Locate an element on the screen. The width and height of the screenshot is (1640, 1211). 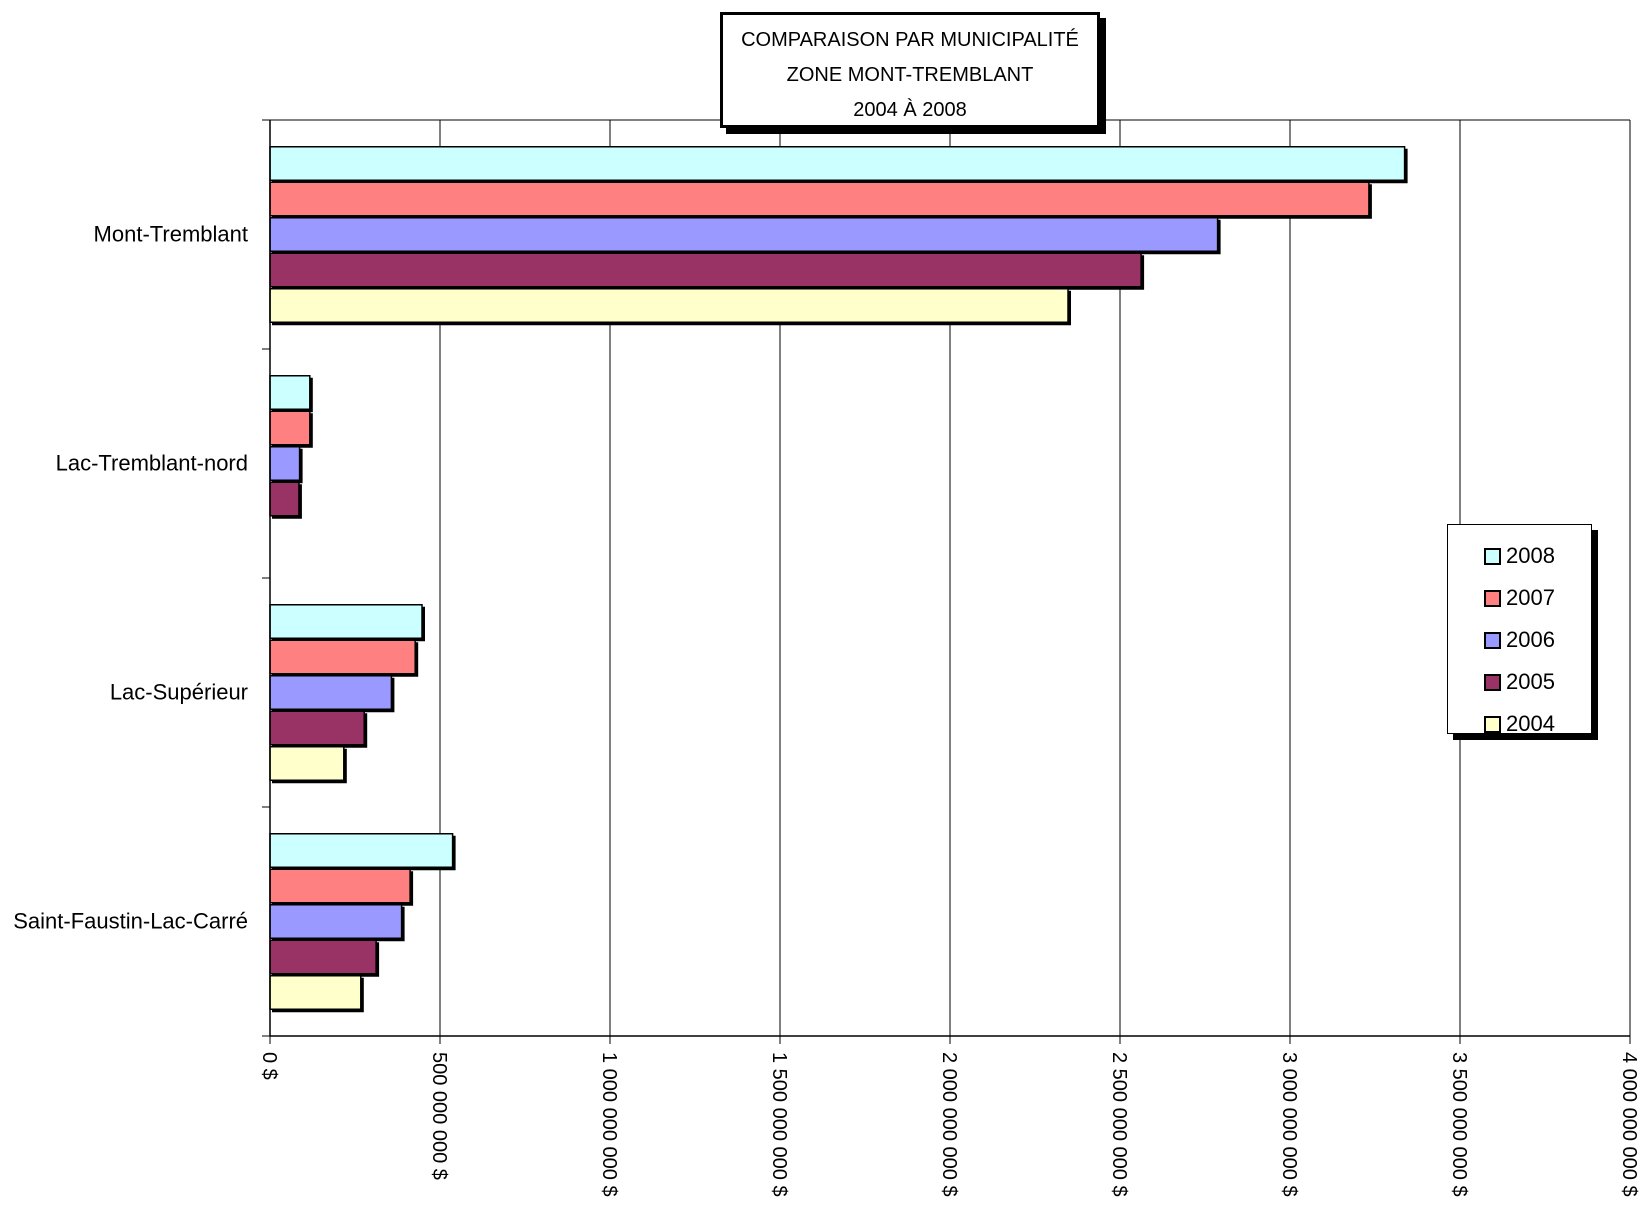
legend-label-2007: 2007 is located at coordinates (1530, 597).